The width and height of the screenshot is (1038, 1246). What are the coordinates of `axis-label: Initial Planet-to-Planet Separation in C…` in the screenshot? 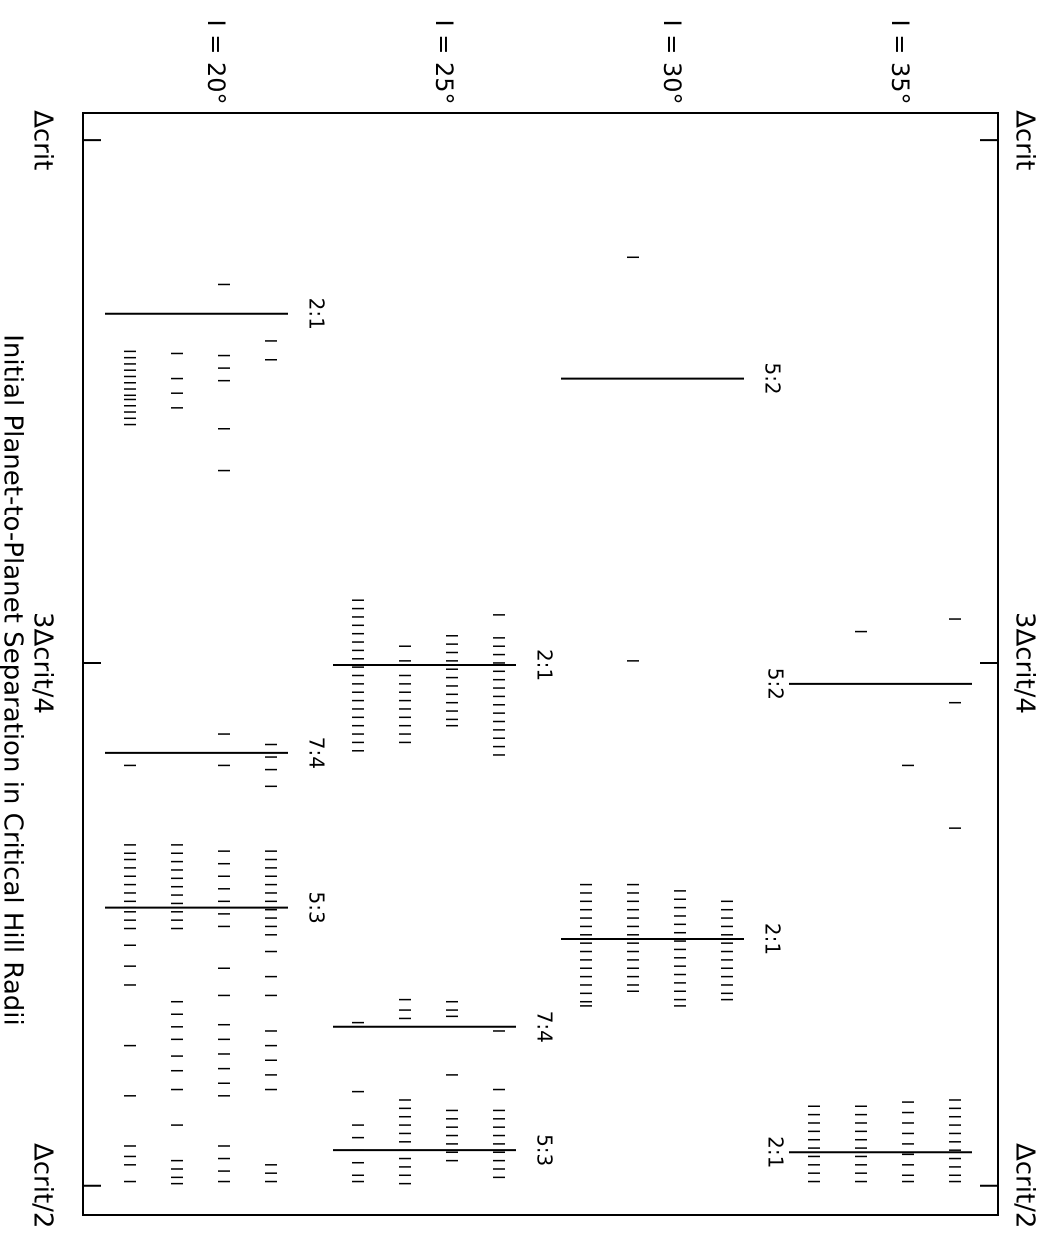 It's located at (14, 680).